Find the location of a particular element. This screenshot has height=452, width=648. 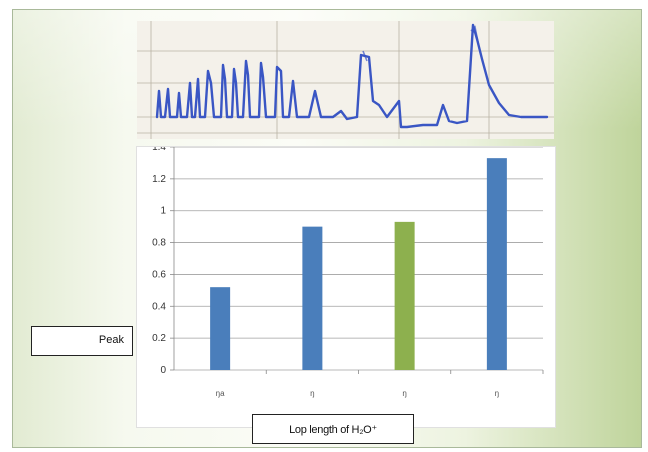

y-tick-label: 1.4 is located at coordinates (159, 150).